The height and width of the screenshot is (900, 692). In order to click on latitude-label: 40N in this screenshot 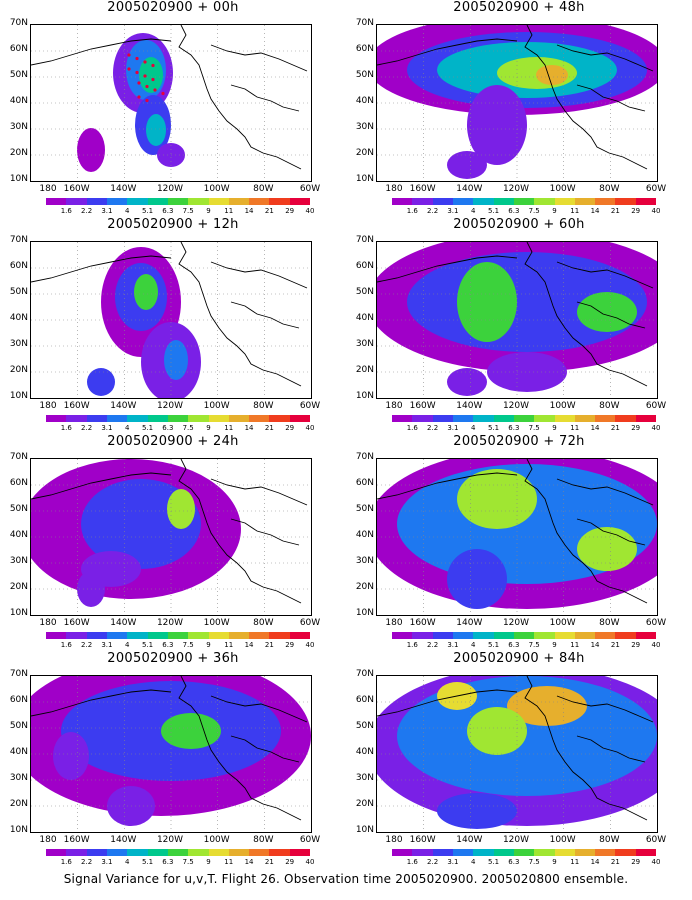, I will do `click(18, 752)`.